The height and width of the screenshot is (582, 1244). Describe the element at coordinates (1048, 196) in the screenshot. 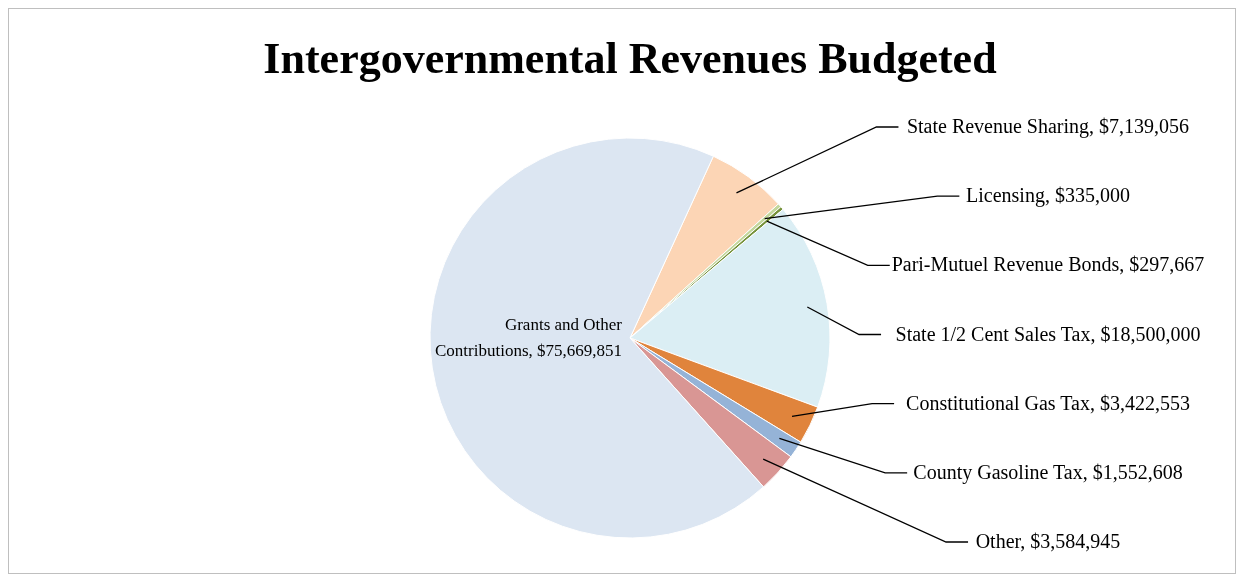

I see `slice-label: Licensing, $335,000` at that location.